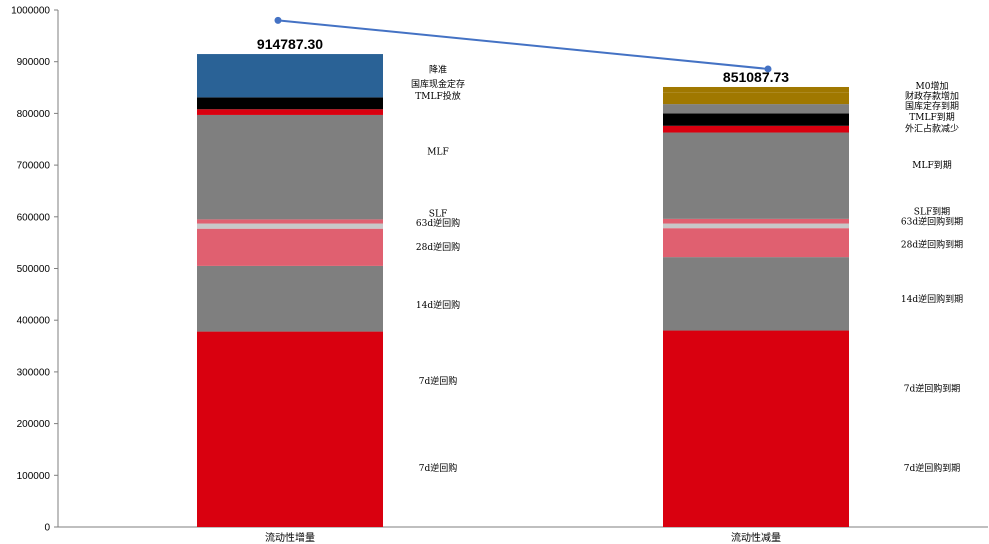  I want to click on trend-line, so click(523, 44).